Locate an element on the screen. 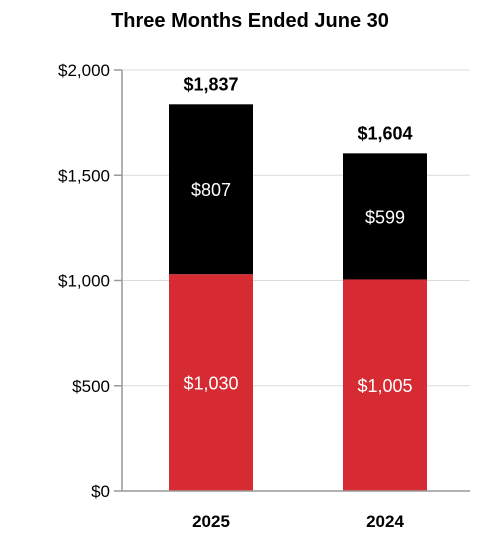 The width and height of the screenshot is (500, 540). segment-value-label: $599 is located at coordinates (385, 217).